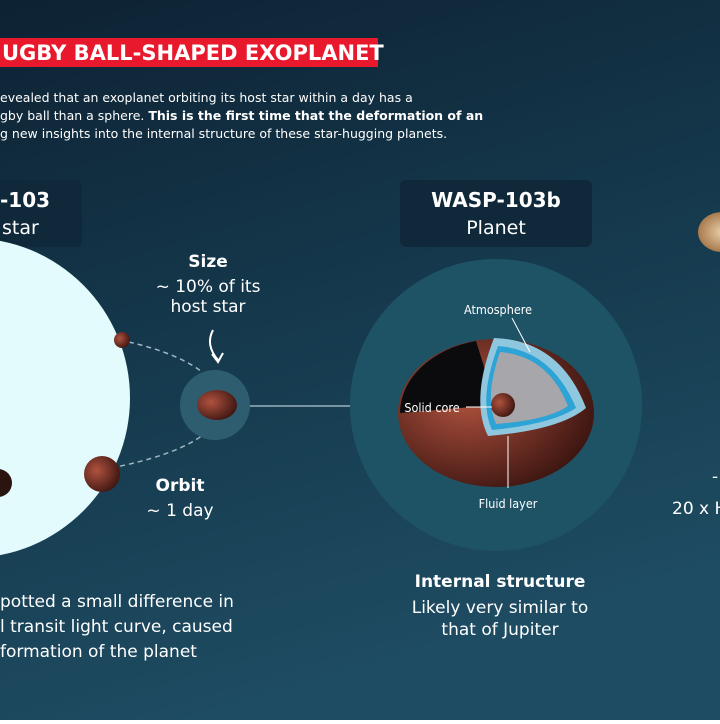  What do you see at coordinates (213, 345) in the screenshot?
I see `arrow` at bounding box center [213, 345].